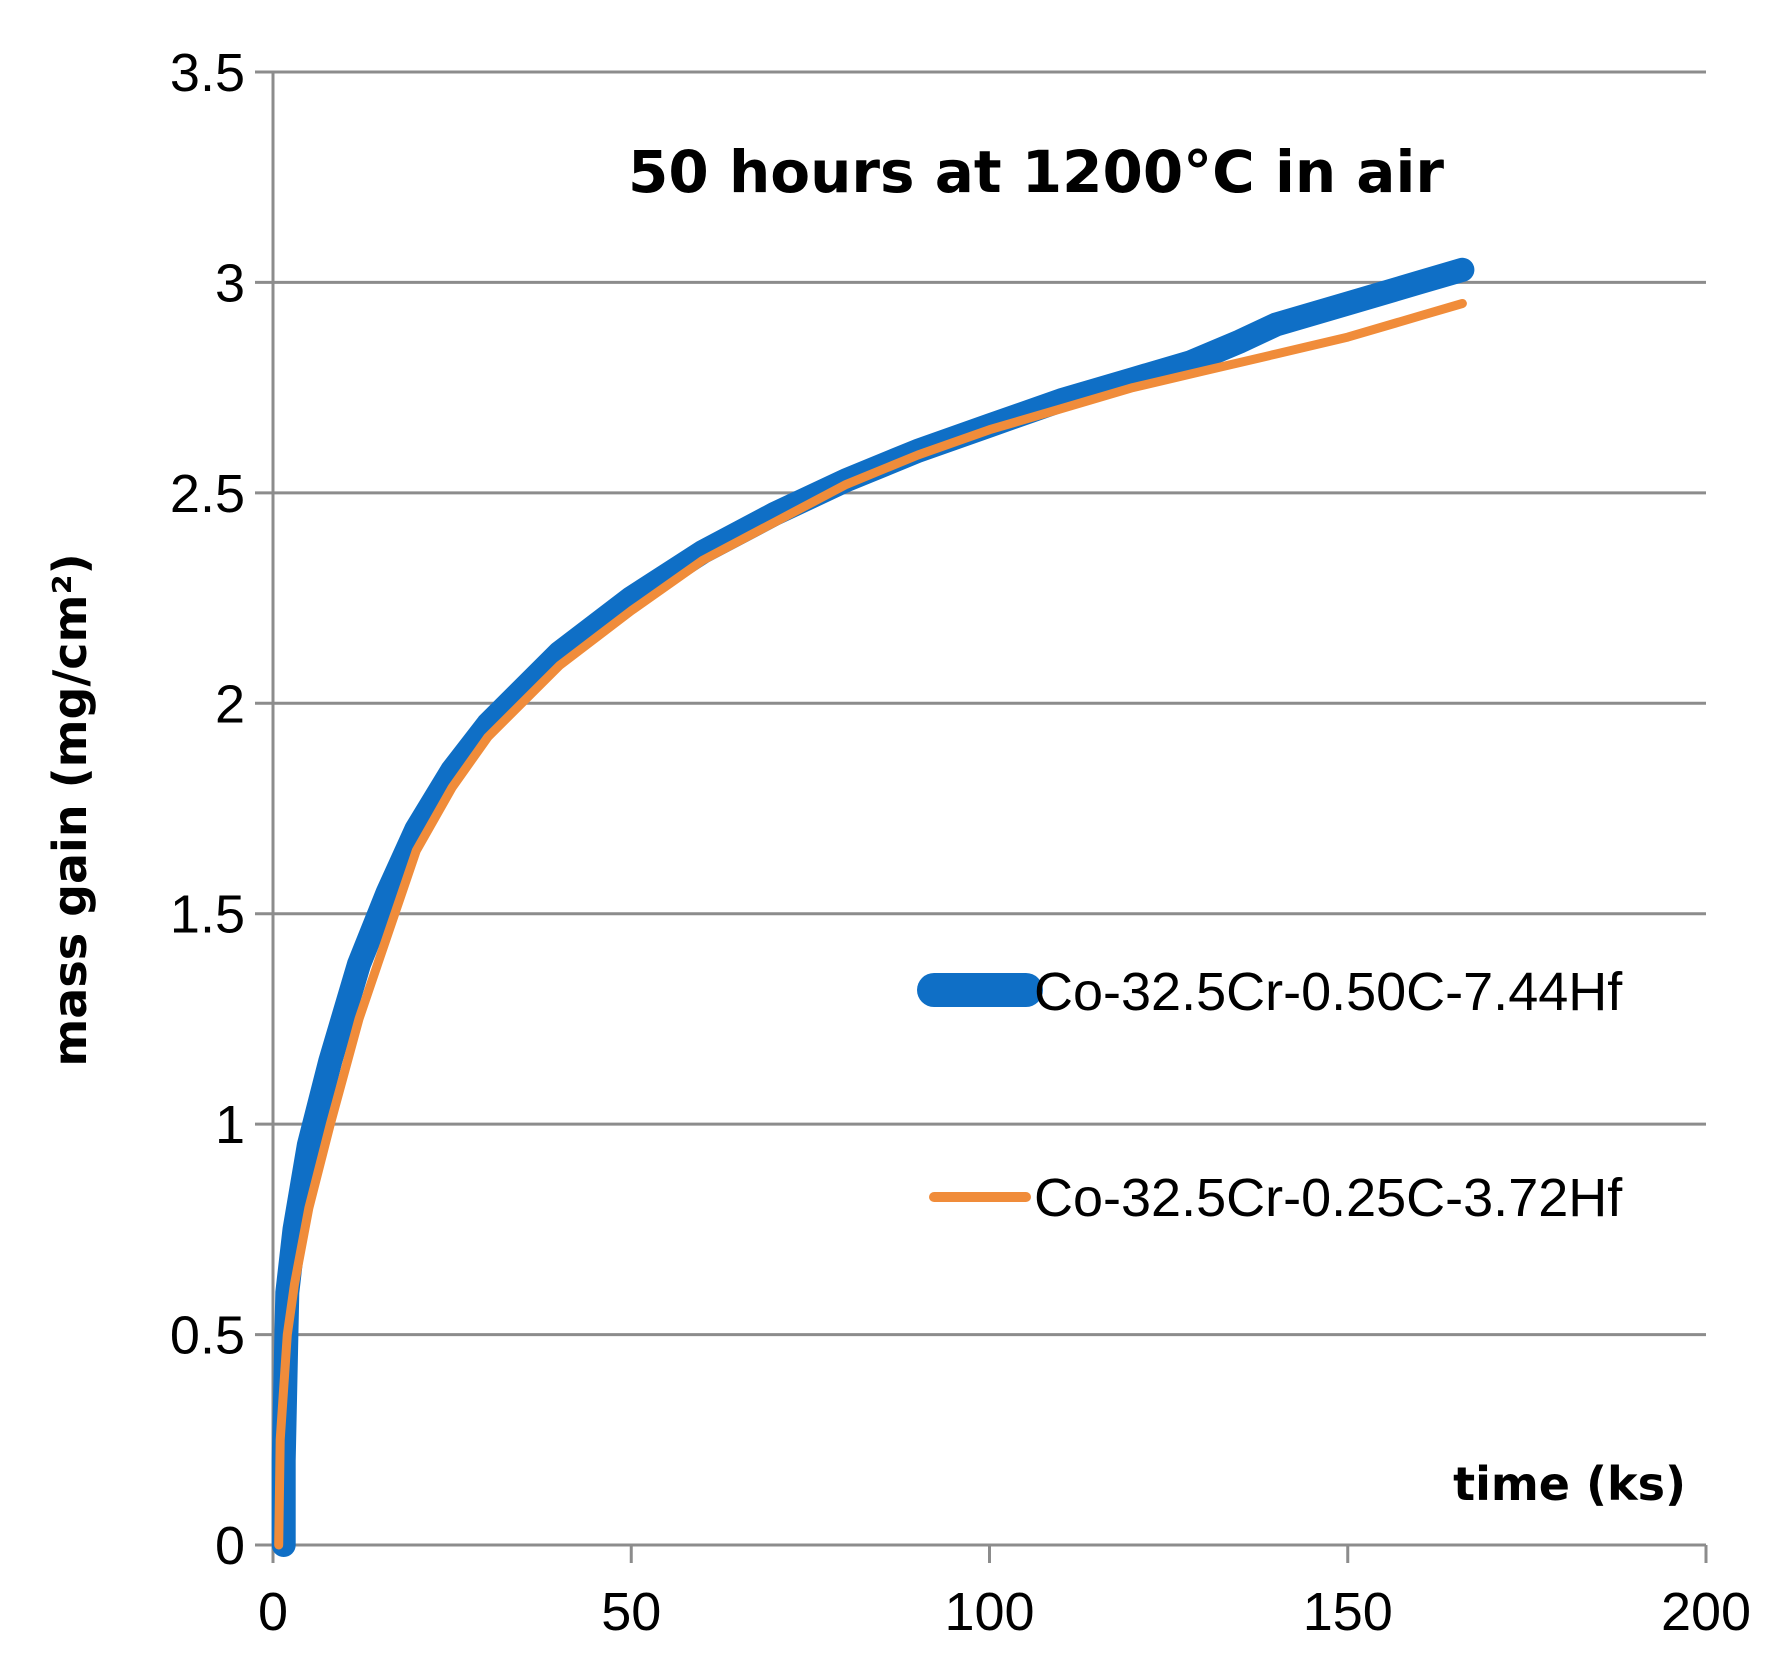 The width and height of the screenshot is (1780, 1675). Describe the element at coordinates (1036, 172) in the screenshot. I see `chart-title: 50 hours at 1200°C in air` at that location.